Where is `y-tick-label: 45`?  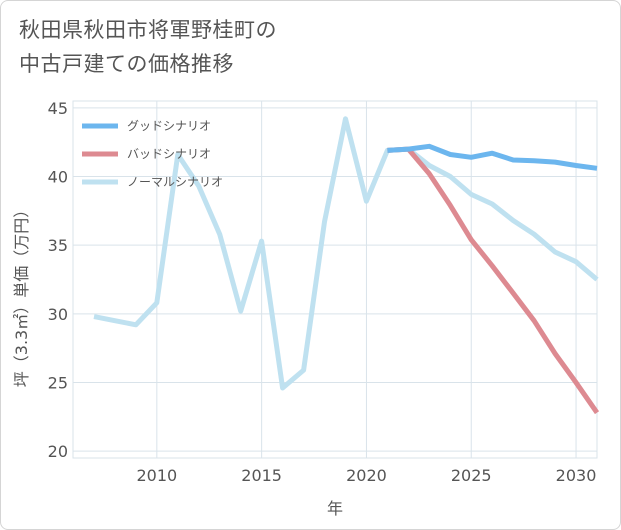 y-tick-label: 45 is located at coordinates (58, 108).